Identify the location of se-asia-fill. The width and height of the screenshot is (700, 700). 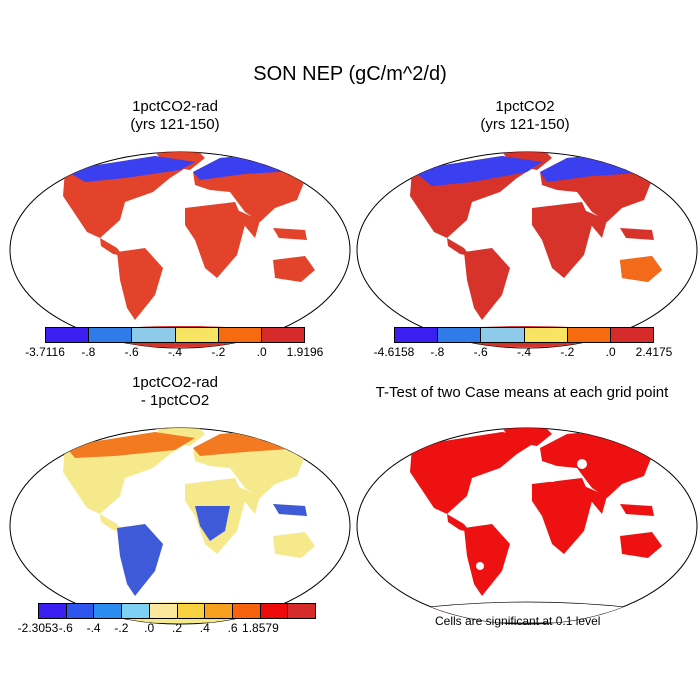
(290, 510).